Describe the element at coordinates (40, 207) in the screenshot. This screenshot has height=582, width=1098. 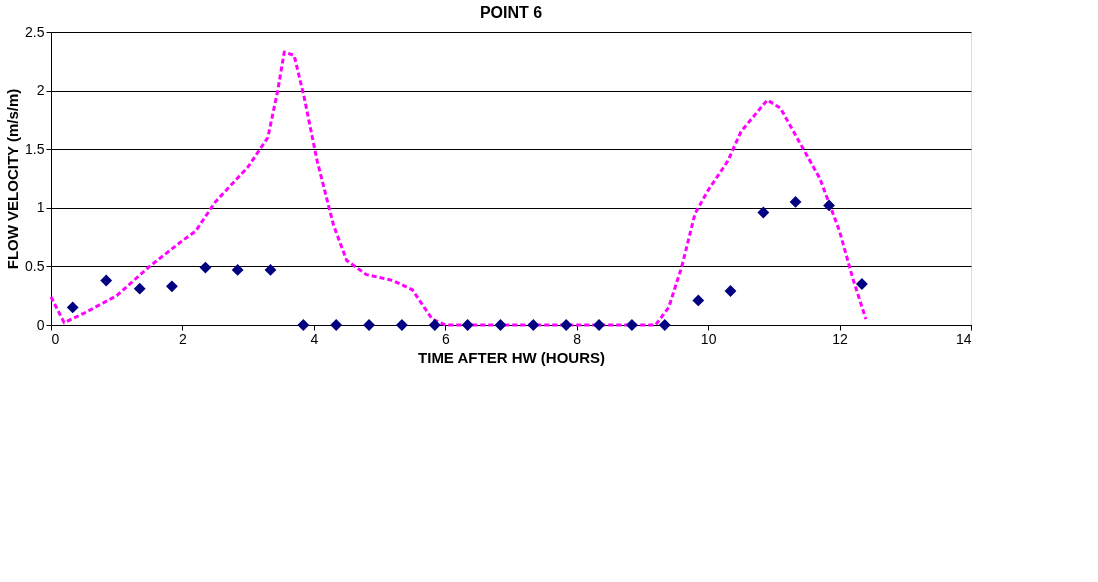
I see `y-tick-label: 1` at that location.